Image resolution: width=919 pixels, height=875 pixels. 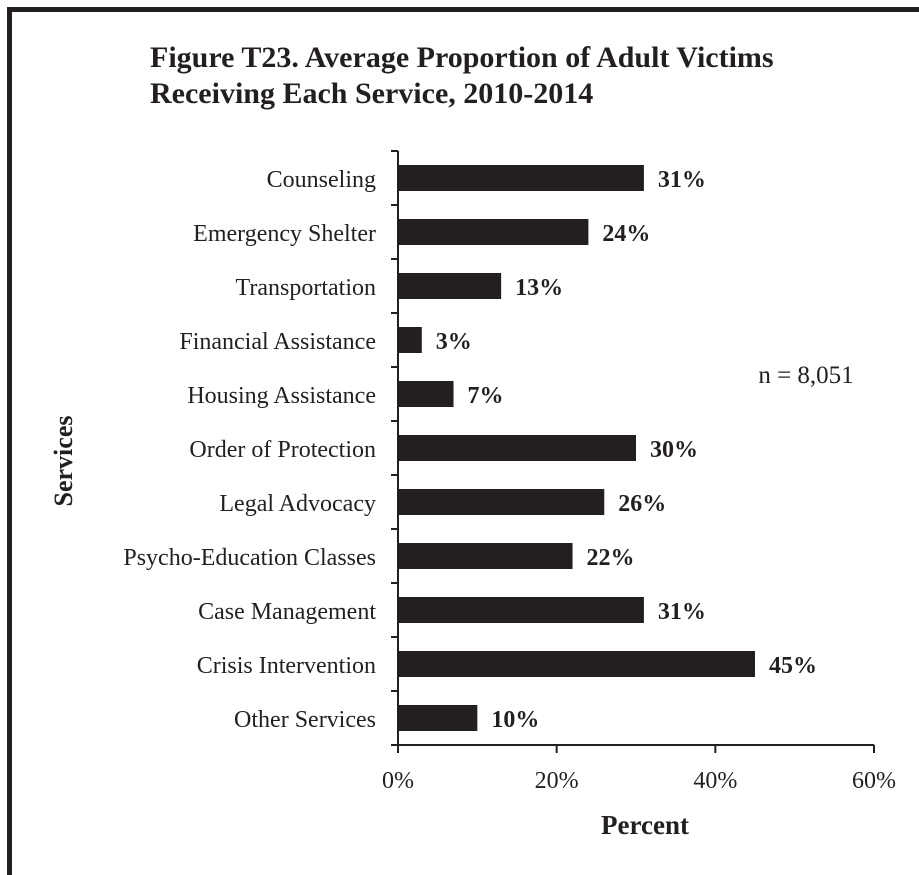 I want to click on x-tick-labels: 0% 20% 40% 60%, so click(x=639, y=781).